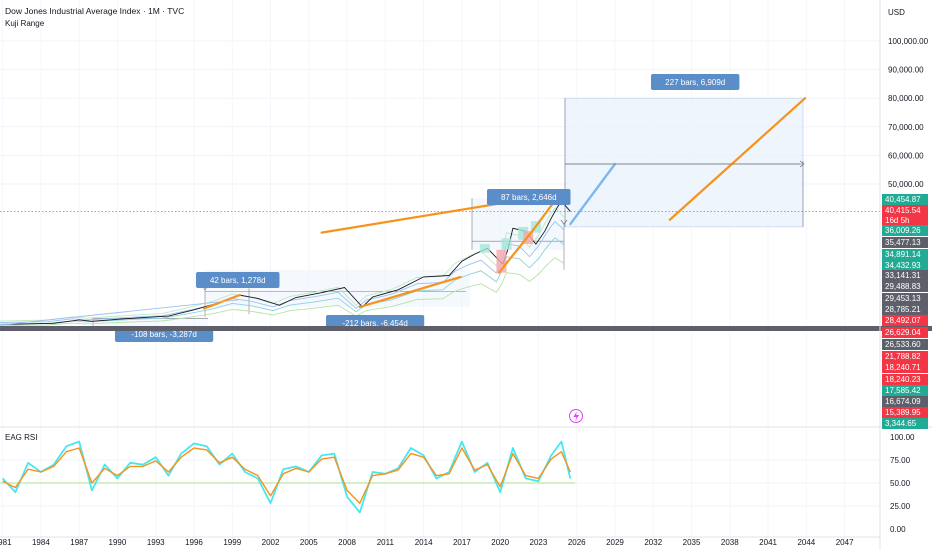  What do you see at coordinates (802, 164) in the screenshot?
I see `arrow-head` at bounding box center [802, 164].